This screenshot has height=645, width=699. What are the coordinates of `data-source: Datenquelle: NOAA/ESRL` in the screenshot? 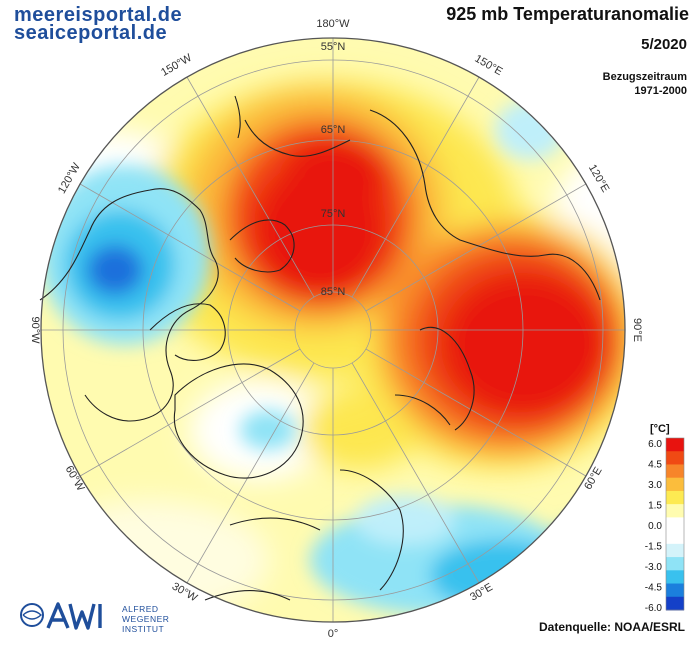 It's located at (611, 627).